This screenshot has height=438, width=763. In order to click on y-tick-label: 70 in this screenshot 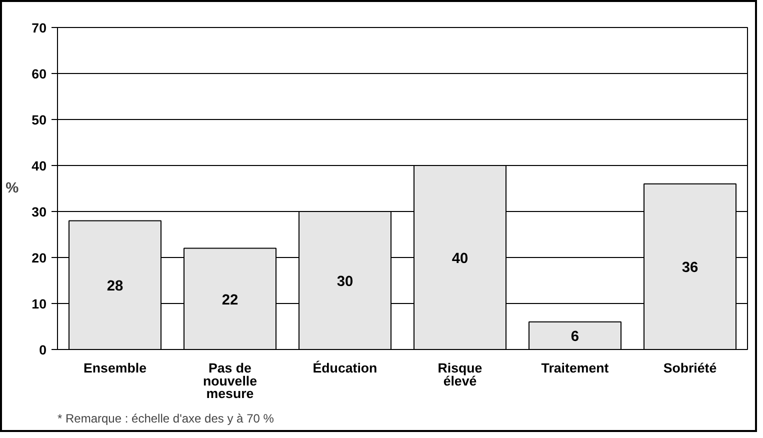, I will do `click(39, 28)`.